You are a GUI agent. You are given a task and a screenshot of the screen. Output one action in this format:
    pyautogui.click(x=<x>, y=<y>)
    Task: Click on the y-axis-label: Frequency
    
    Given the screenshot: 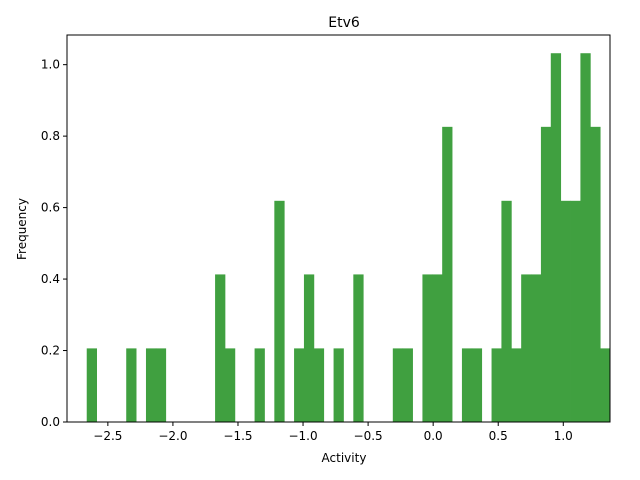 What is the action you would take?
    pyautogui.click(x=22, y=229)
    